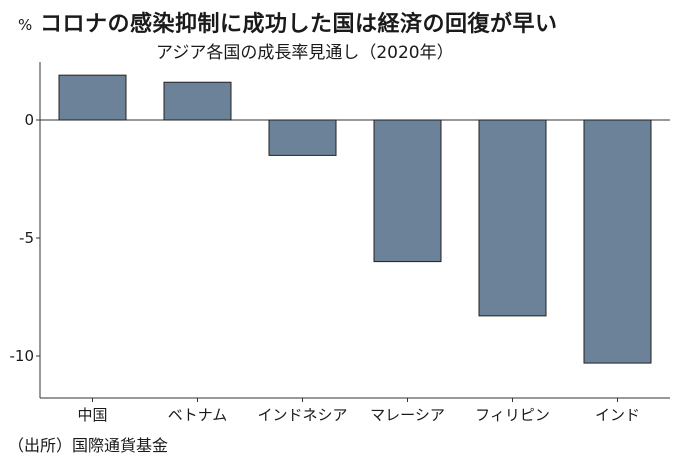 Image resolution: width=680 pixels, height=463 pixels. Describe the element at coordinates (25, 25) in the screenshot. I see `unit-label: %` at that location.